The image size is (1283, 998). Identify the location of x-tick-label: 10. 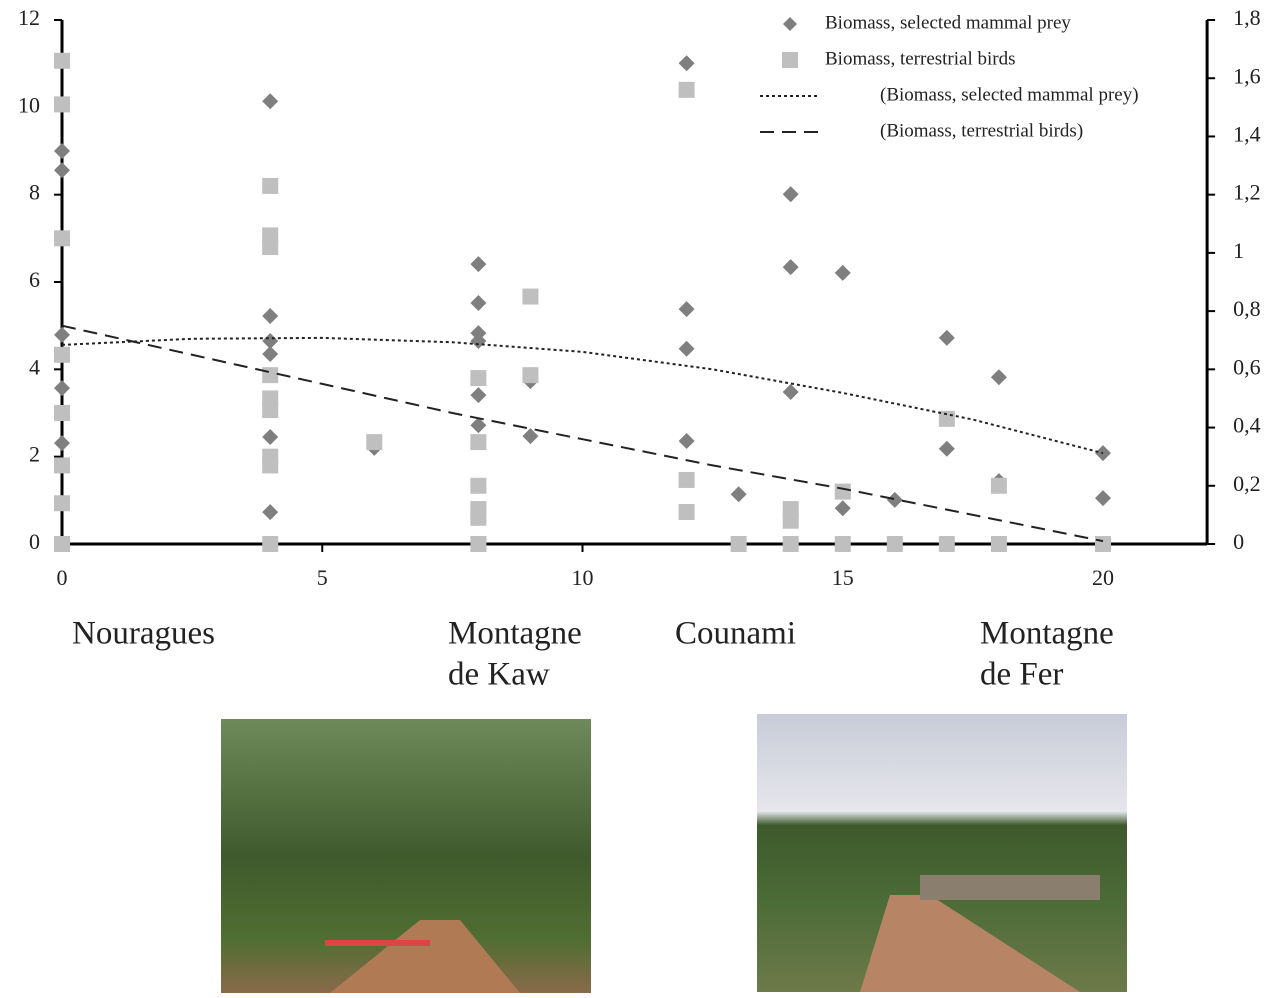
(583, 577).